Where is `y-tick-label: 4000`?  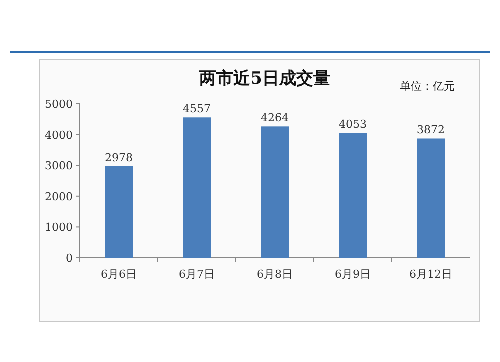 y-tick-label: 4000 is located at coordinates (59, 135).